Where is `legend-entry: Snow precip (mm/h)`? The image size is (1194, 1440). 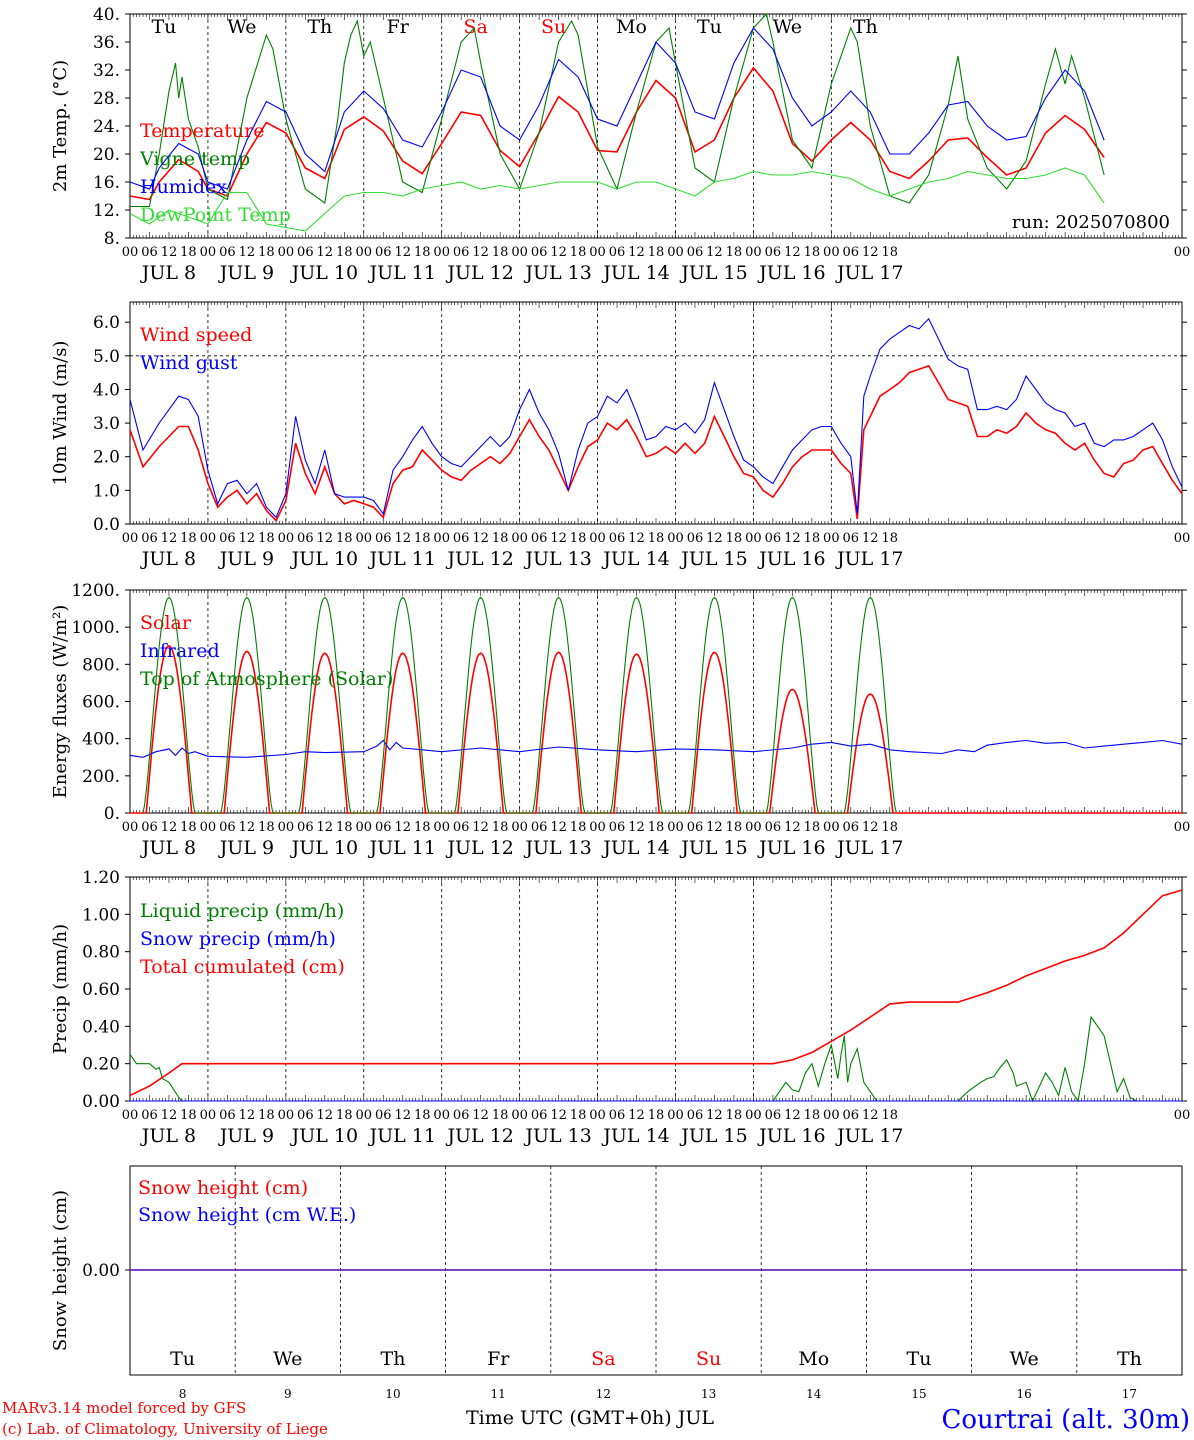
legend-entry: Snow precip (mm/h) is located at coordinates (238, 939).